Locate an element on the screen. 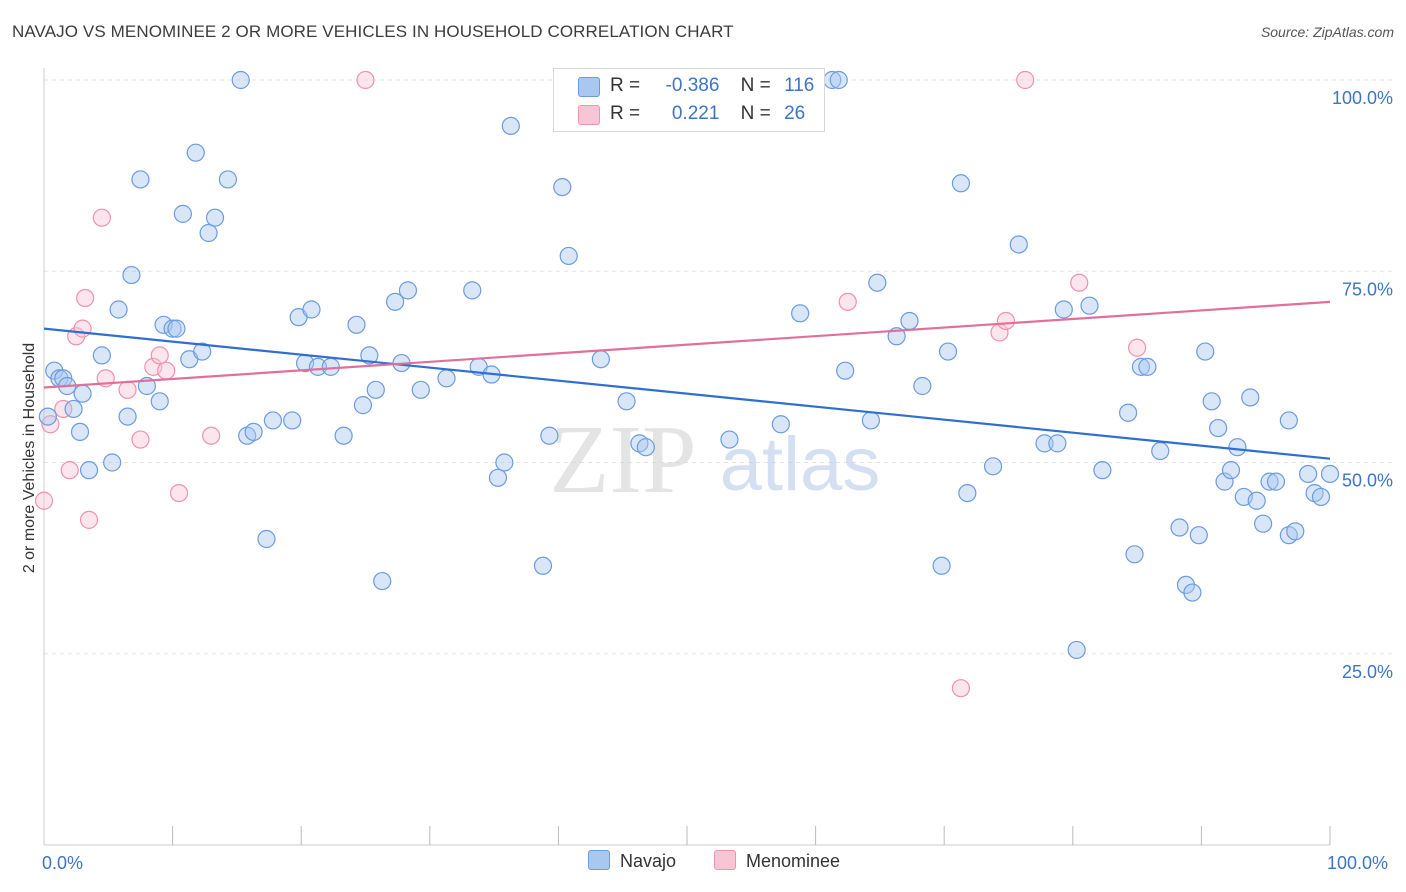 Image resolution: width=1406 pixels, height=892 pixels. bottom-legend-menominee-swatch is located at coordinates (725, 860).